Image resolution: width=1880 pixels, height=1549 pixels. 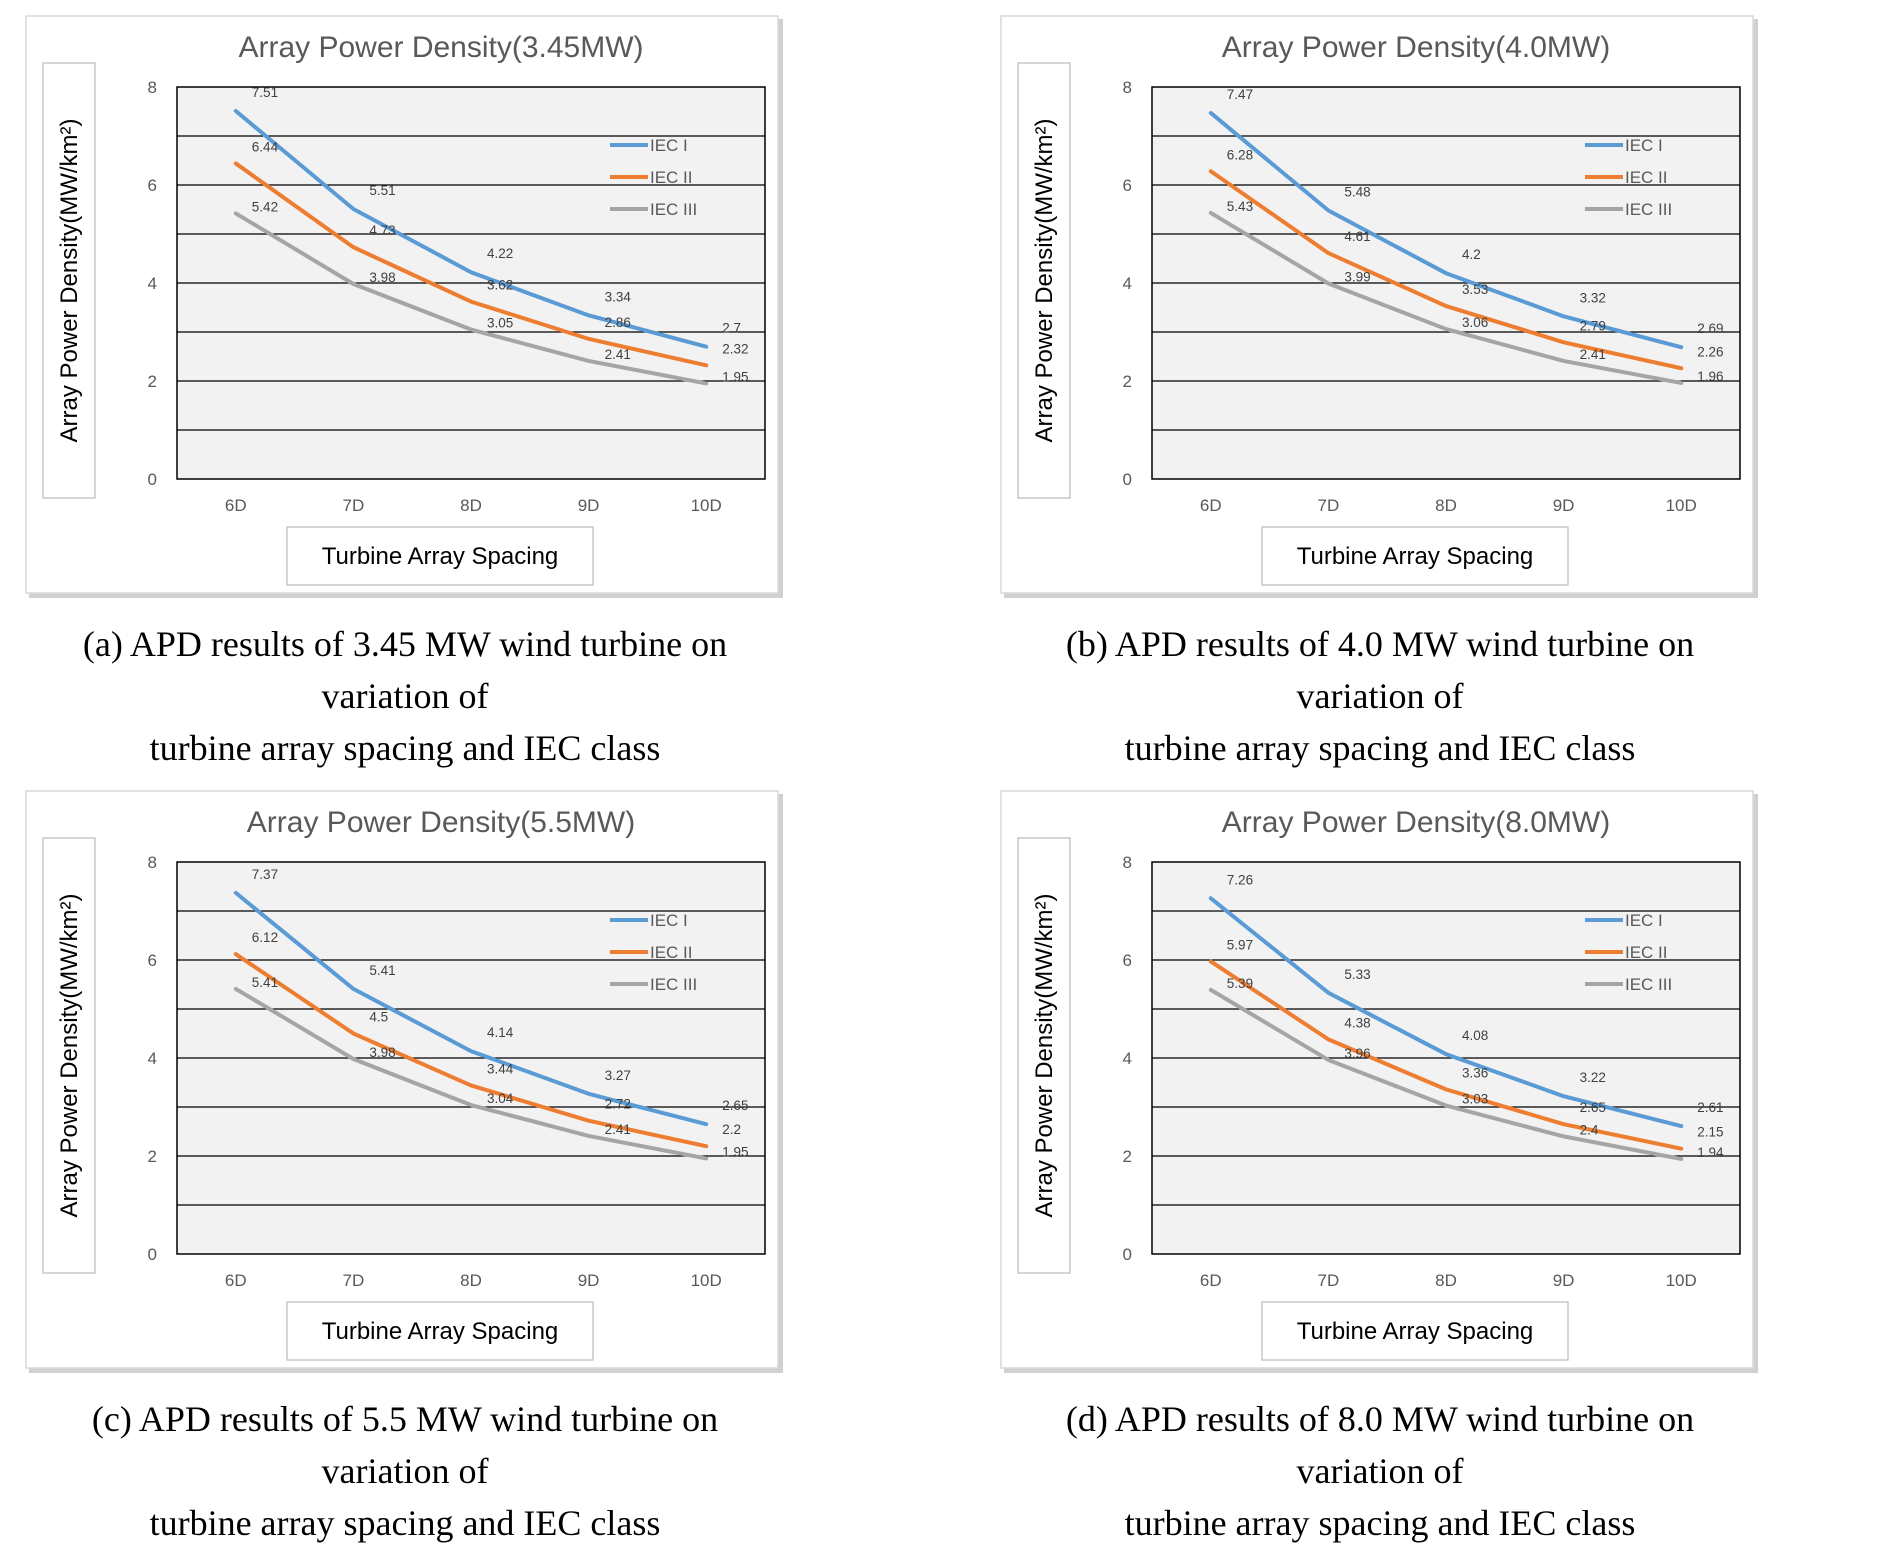 What do you see at coordinates (1593, 325) in the screenshot?
I see `chart-b-data-label-iec-2: 2.79` at bounding box center [1593, 325].